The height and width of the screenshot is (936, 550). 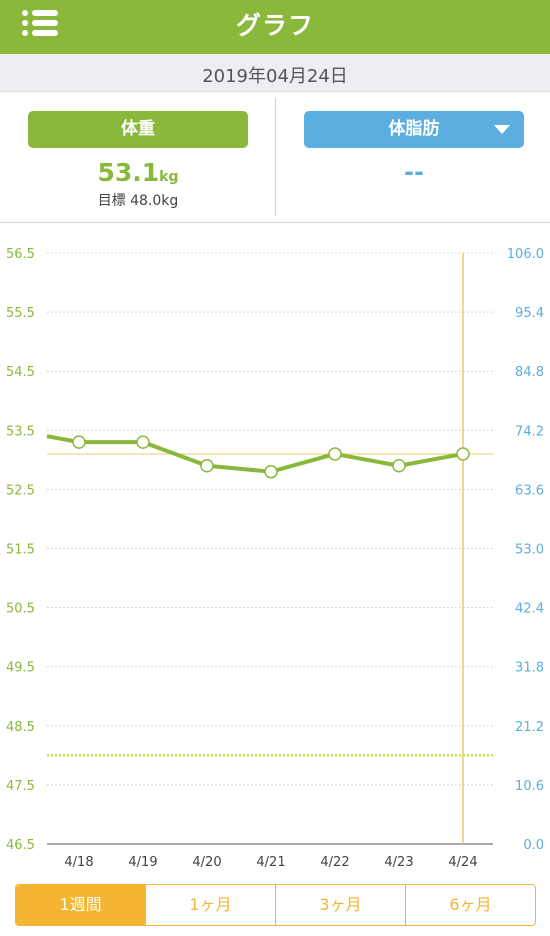 What do you see at coordinates (270, 862) in the screenshot?
I see `x-tick-label: 4/21` at bounding box center [270, 862].